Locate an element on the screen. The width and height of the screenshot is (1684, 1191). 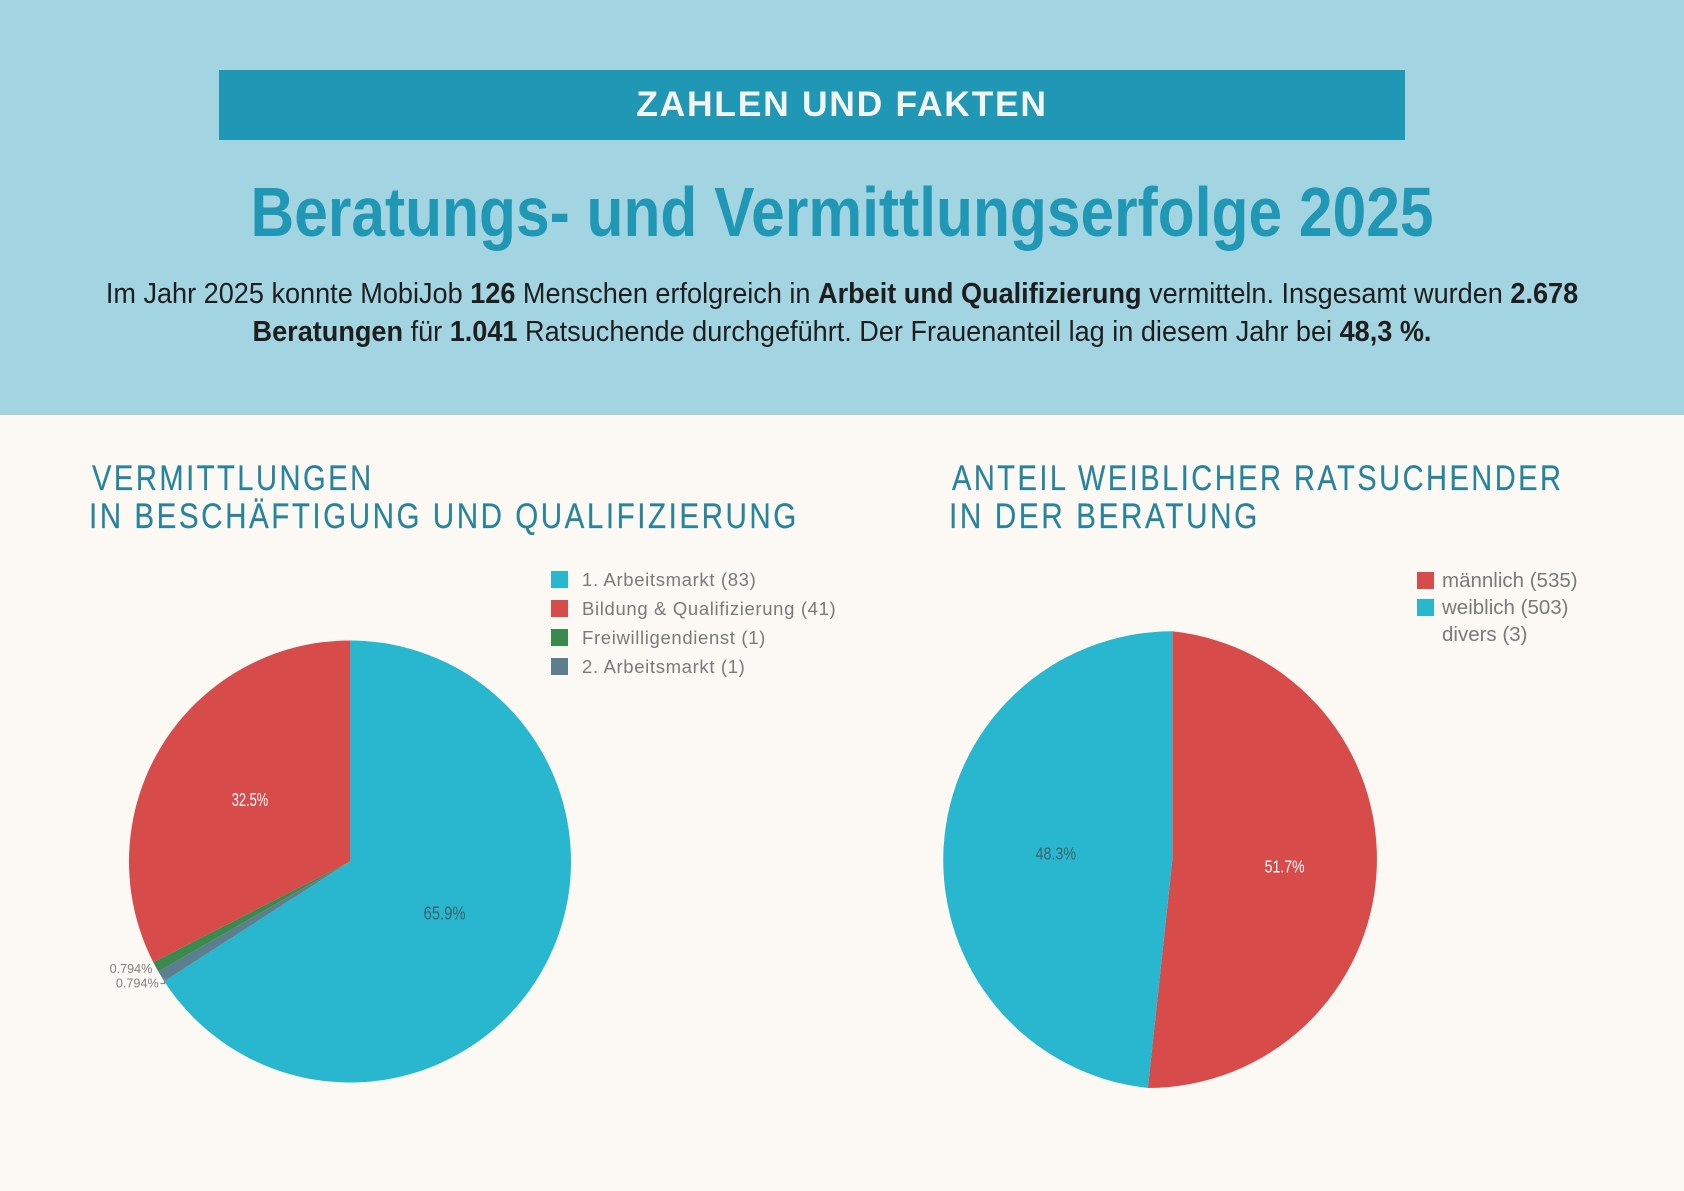
svg-text: 51.7% is located at coordinates (1285, 867).